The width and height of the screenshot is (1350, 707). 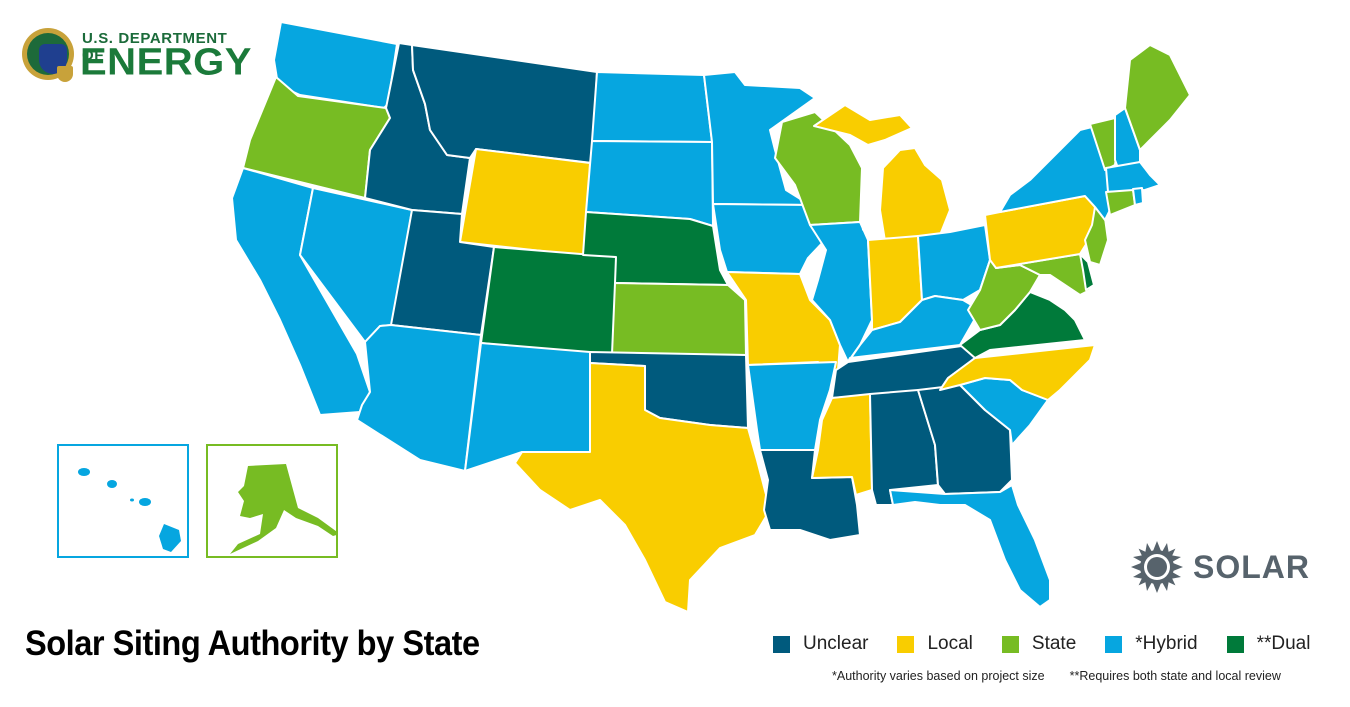 What do you see at coordinates (863, 125) in the screenshot?
I see `state-MI-UP` at bounding box center [863, 125].